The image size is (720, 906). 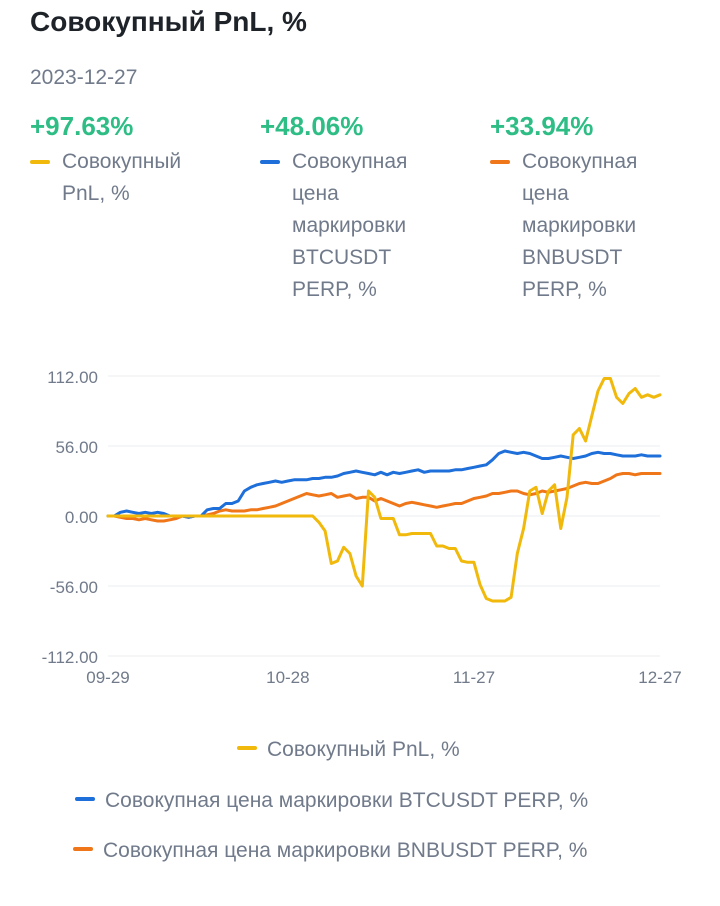 I want to click on stat-total-pnl: +97.63% Совокупный PnL, %, so click(x=137, y=160).